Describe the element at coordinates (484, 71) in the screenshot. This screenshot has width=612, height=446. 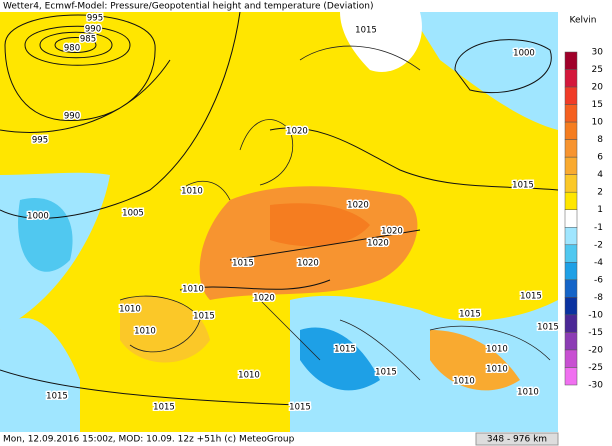
I see `field-ne` at that location.